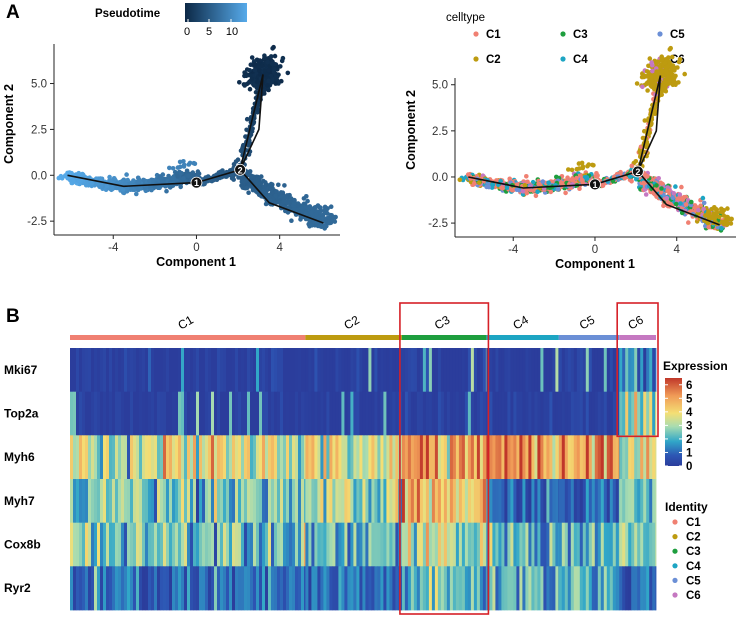 Image resolution: width=748 pixels, height=618 pixels. Describe the element at coordinates (411, 130) in the screenshot. I see `plot2-ylabel: Component 2` at that location.